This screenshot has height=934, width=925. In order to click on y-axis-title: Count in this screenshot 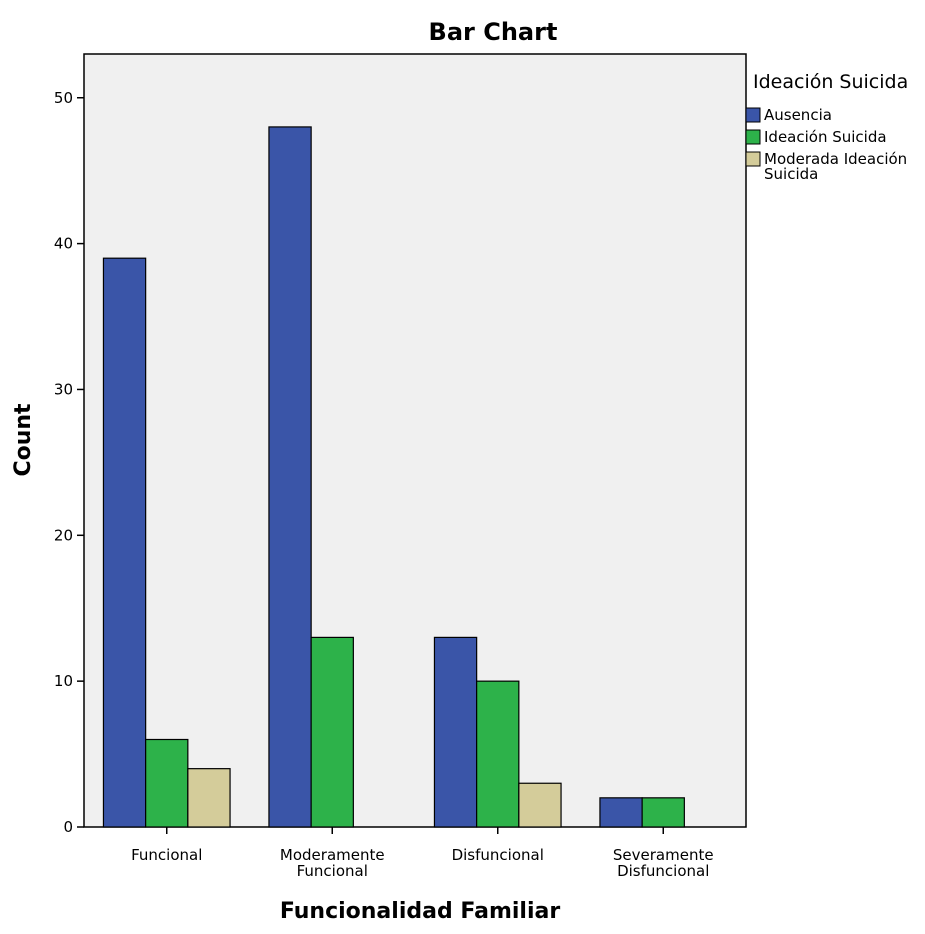, I will do `click(23, 440)`.